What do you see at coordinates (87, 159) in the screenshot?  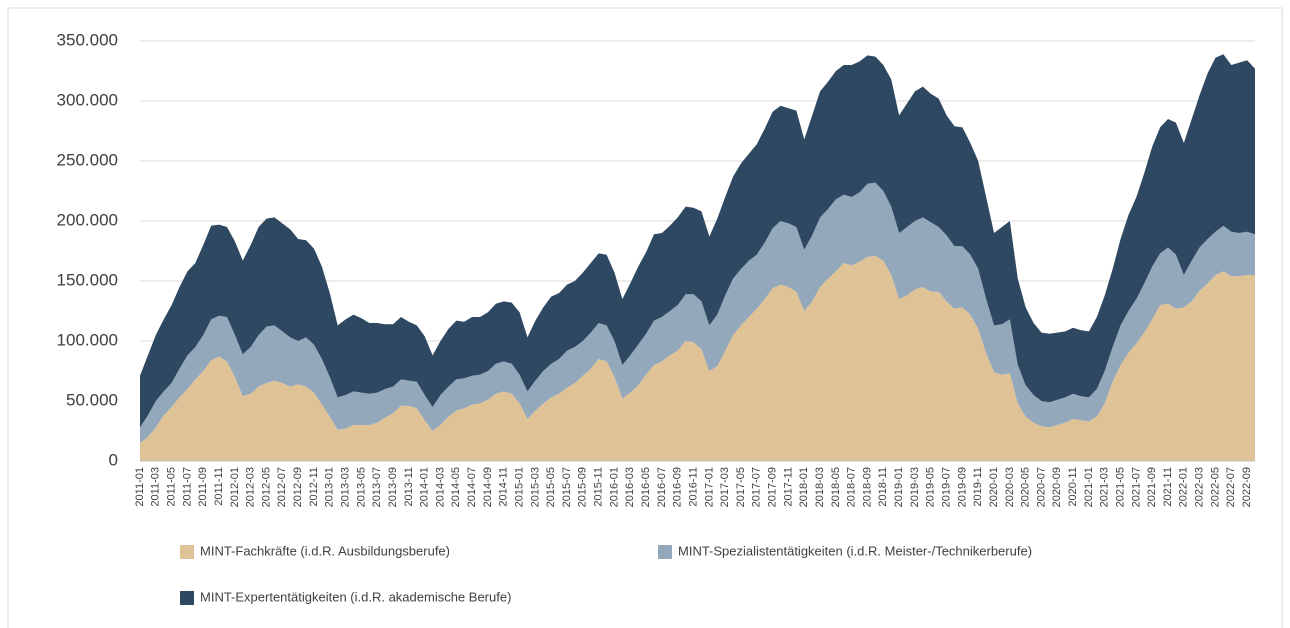 I see `y-tick-label: 250.000` at bounding box center [87, 159].